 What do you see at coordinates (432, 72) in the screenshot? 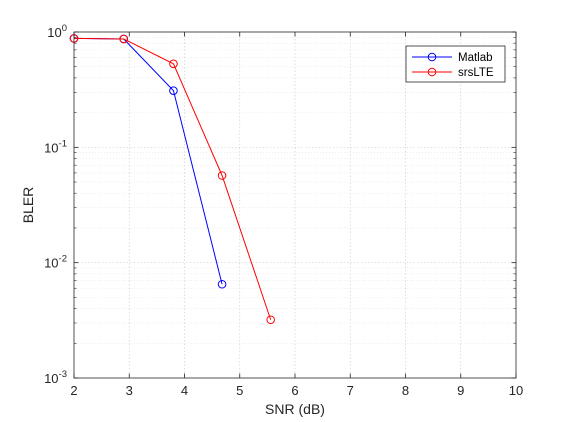
I see `legend-marker-srslte` at bounding box center [432, 72].